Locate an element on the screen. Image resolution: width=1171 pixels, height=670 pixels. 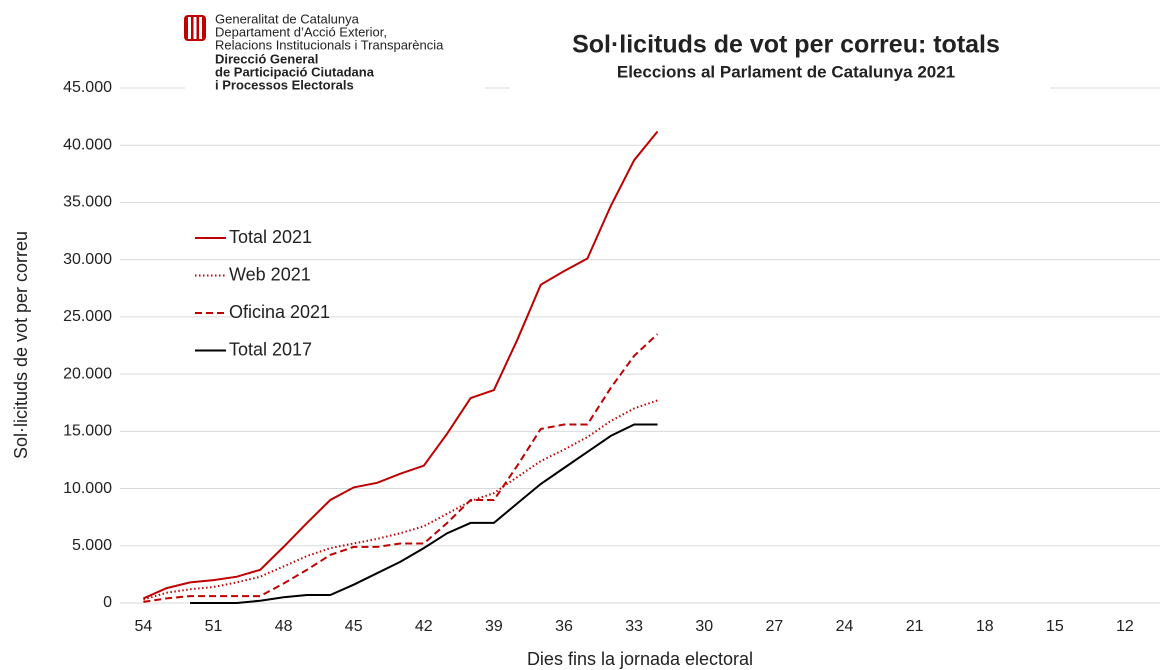
y-tick-label: 15.000 is located at coordinates (87, 431).